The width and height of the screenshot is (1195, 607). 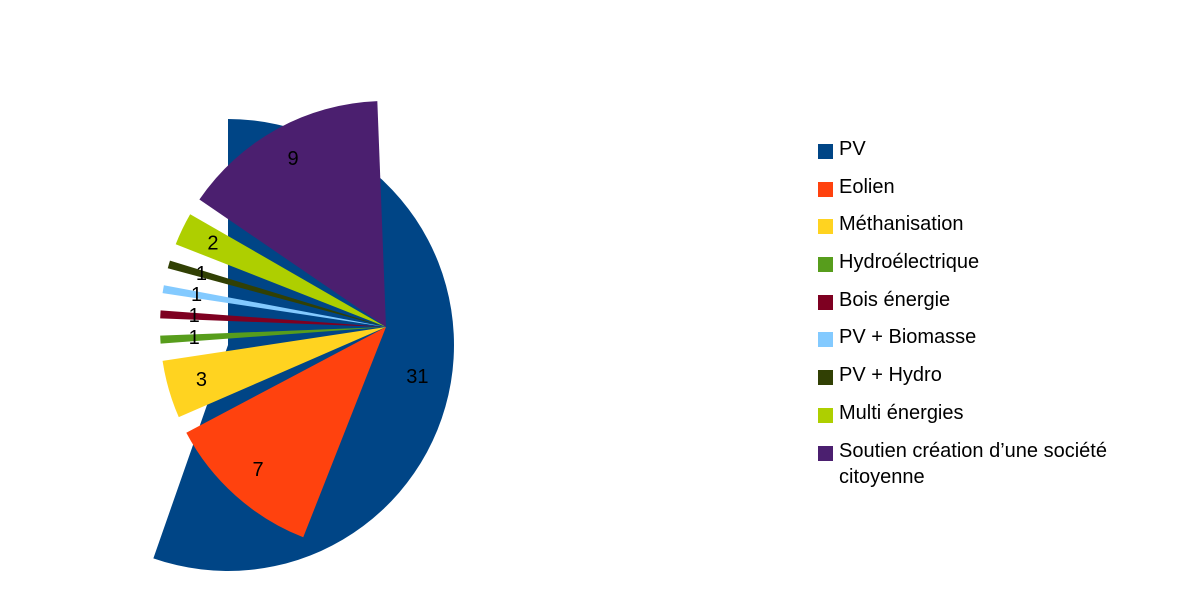 What do you see at coordinates (293, 159) in the screenshot?
I see `slice-value-label: 9` at bounding box center [293, 159].